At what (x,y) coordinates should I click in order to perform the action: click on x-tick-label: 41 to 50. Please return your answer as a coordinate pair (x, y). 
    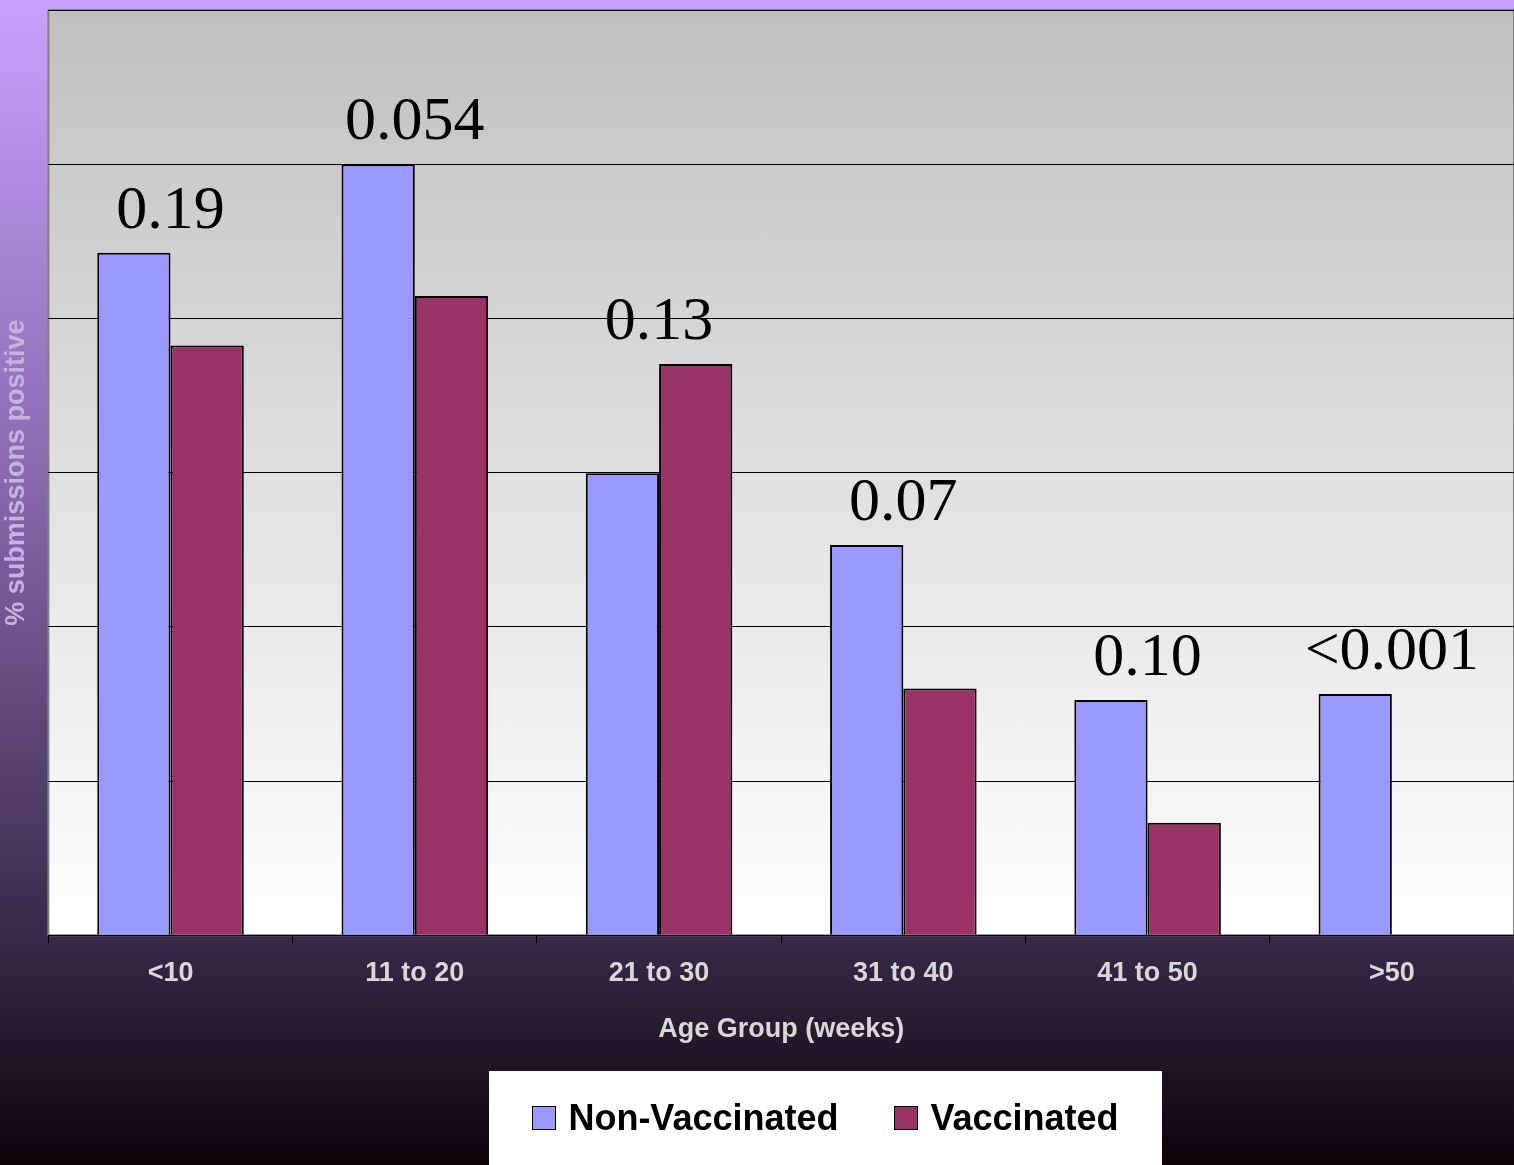
    Looking at the image, I should click on (1147, 971).